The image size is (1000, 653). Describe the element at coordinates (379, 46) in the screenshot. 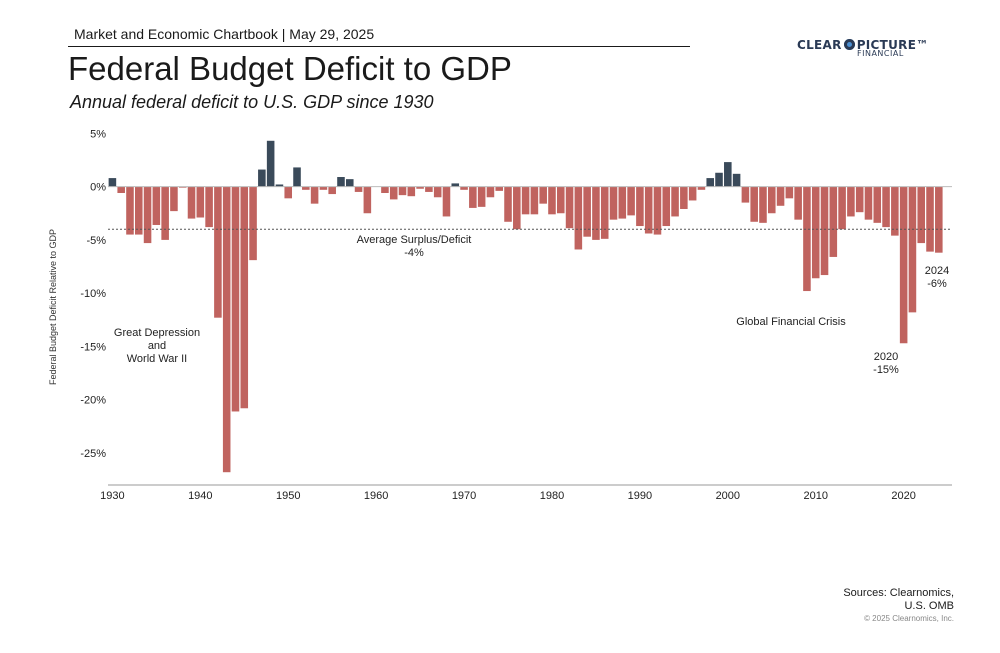

I see `header-divider` at that location.